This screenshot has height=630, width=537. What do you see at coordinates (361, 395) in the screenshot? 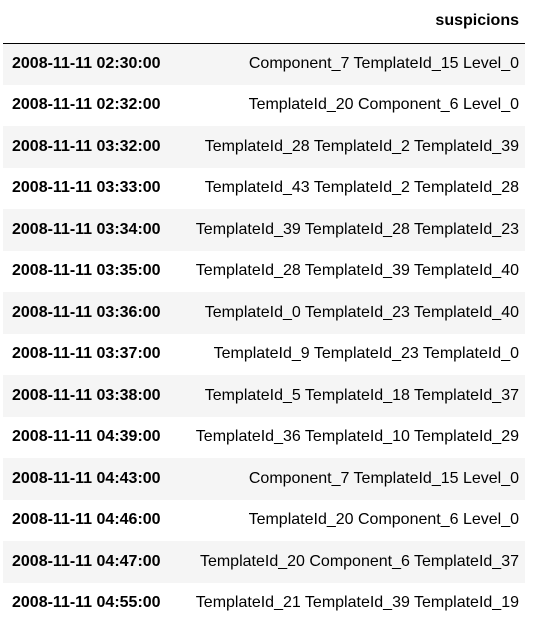
I see `row-suspicions-value: TemplateId_5 TemplateId_18 TemplateId_37` at bounding box center [361, 395].